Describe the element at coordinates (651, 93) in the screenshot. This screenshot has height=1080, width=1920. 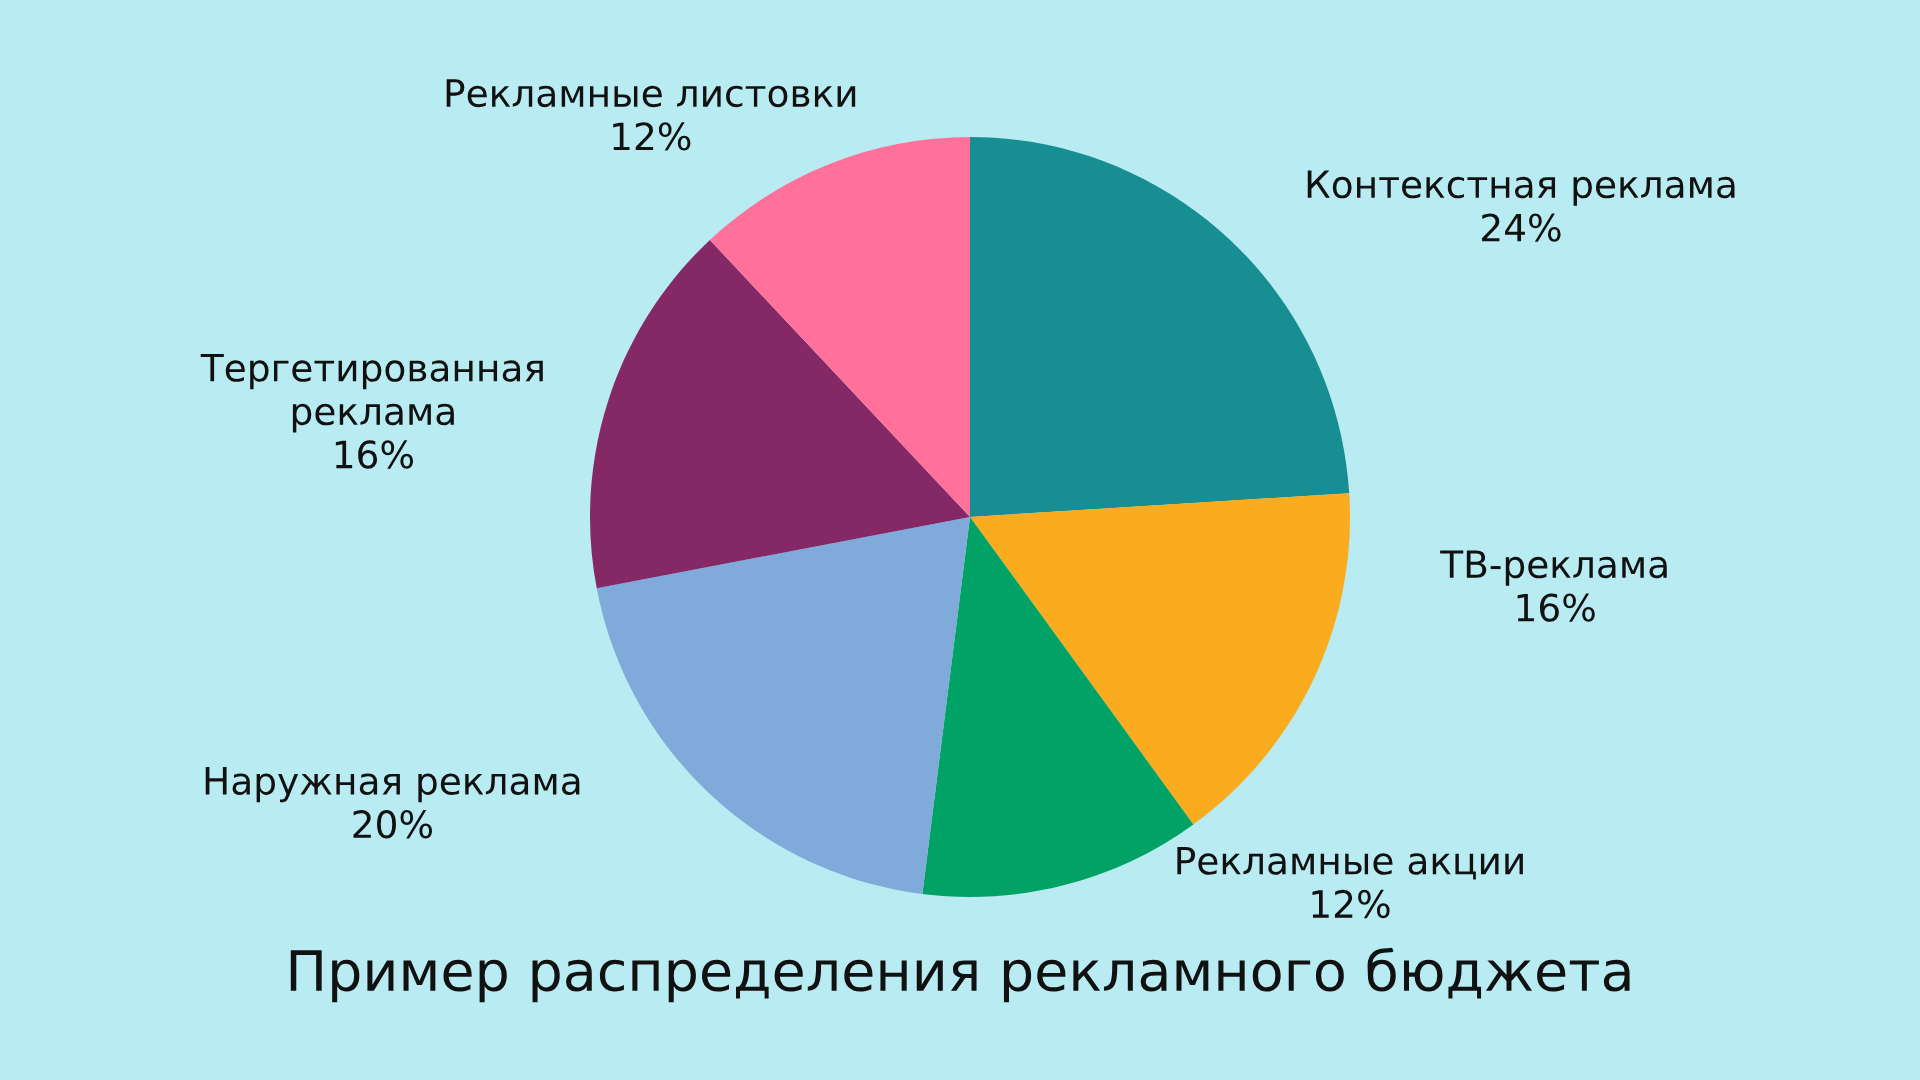
I see `slice-label: Рекламные листовки` at that location.